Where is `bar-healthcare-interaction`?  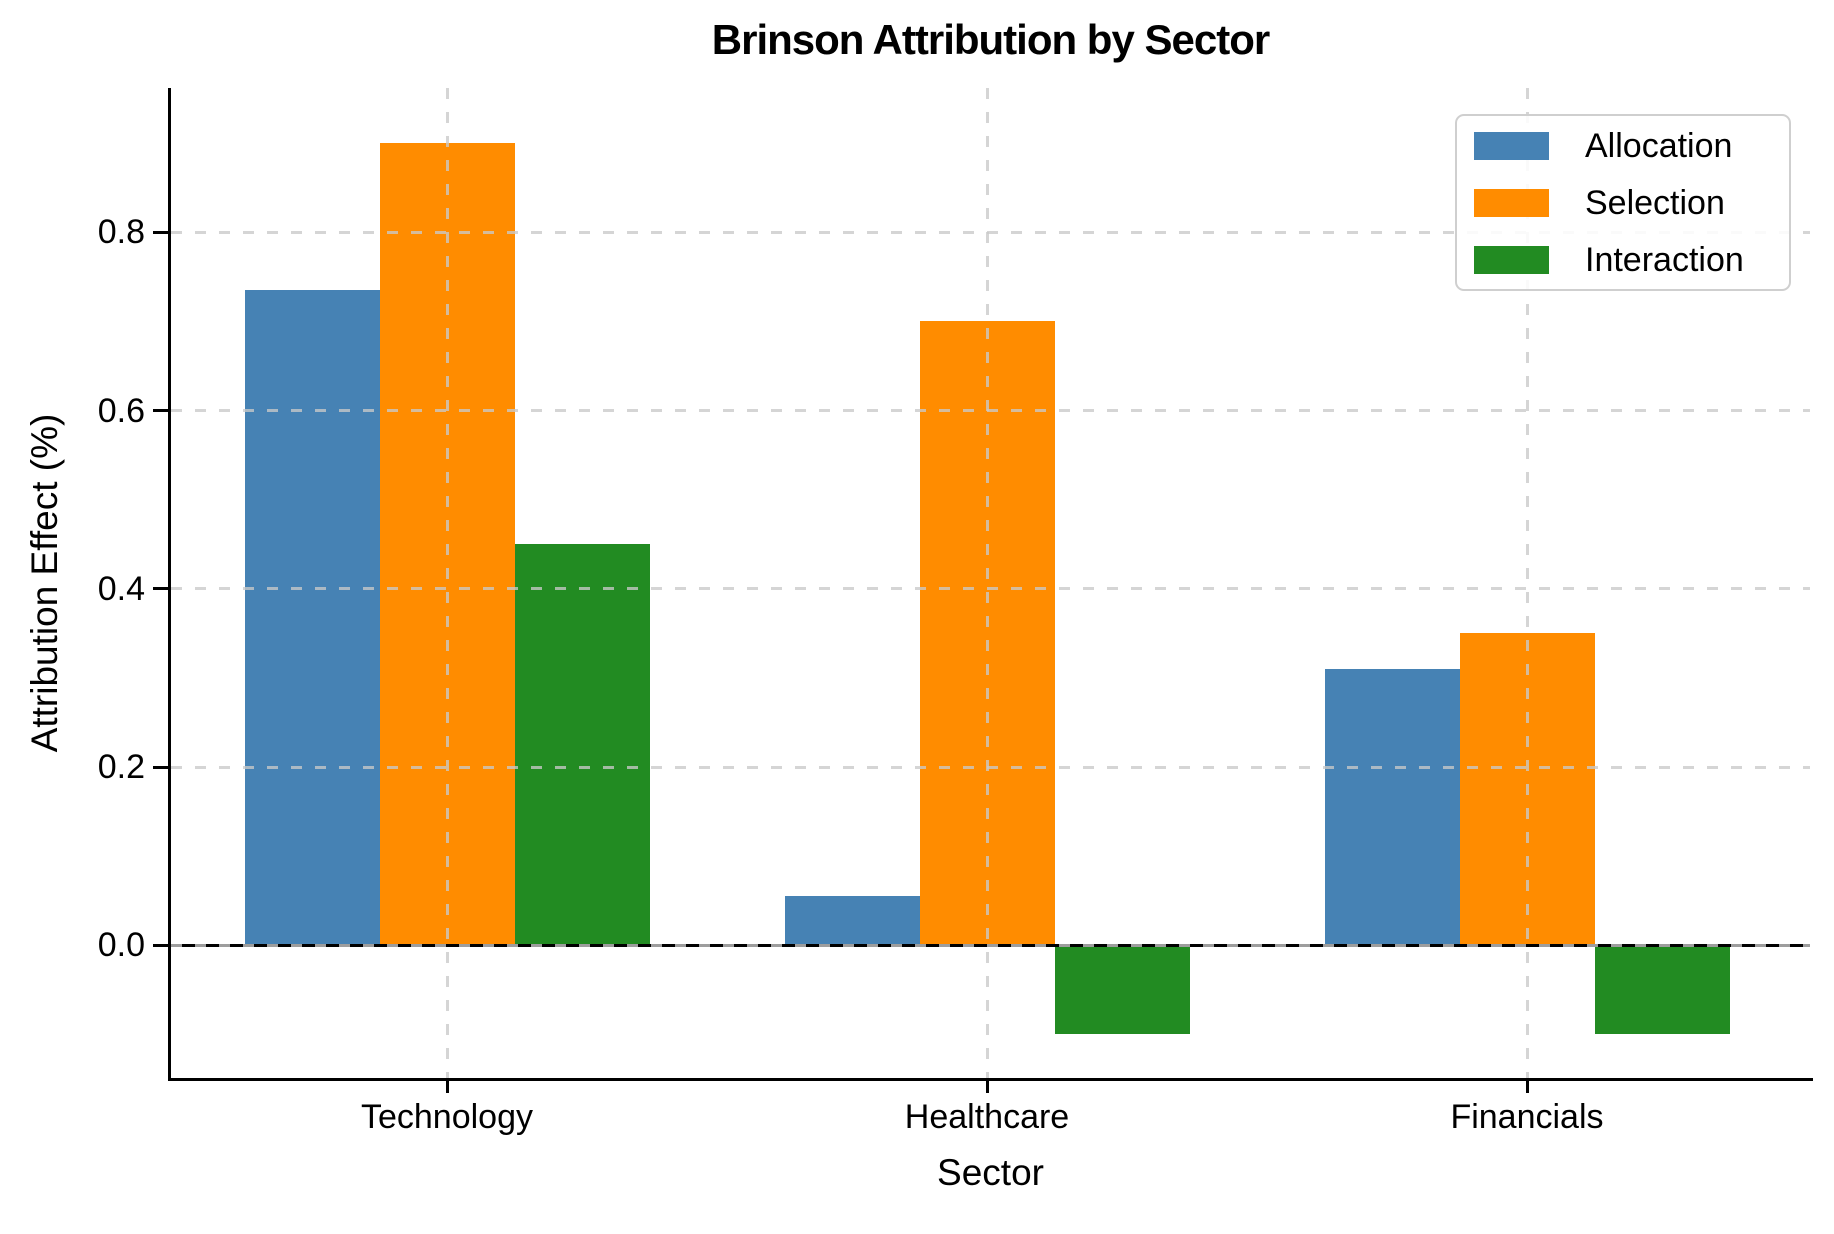
bar-healthcare-interaction is located at coordinates (1122, 990).